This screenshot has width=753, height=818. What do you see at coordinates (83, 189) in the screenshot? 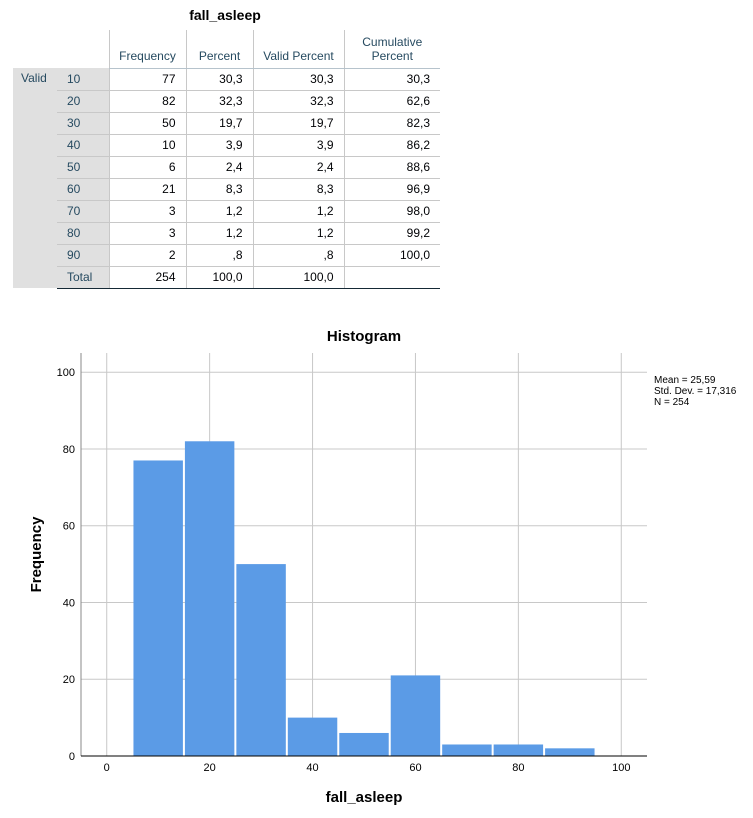
I see `row-category-label: 60` at bounding box center [83, 189].